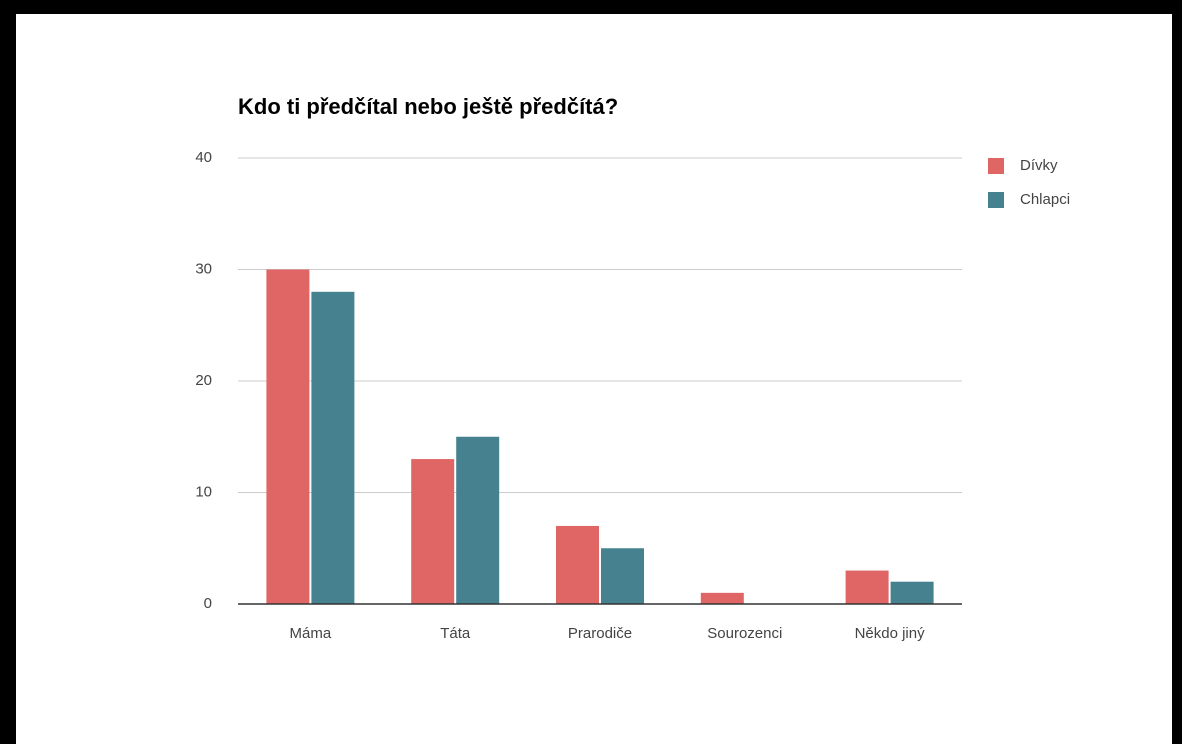 The width and height of the screenshot is (1182, 744). What do you see at coordinates (890, 633) in the screenshot?
I see `x-tick-label: Někdo jiný` at bounding box center [890, 633].